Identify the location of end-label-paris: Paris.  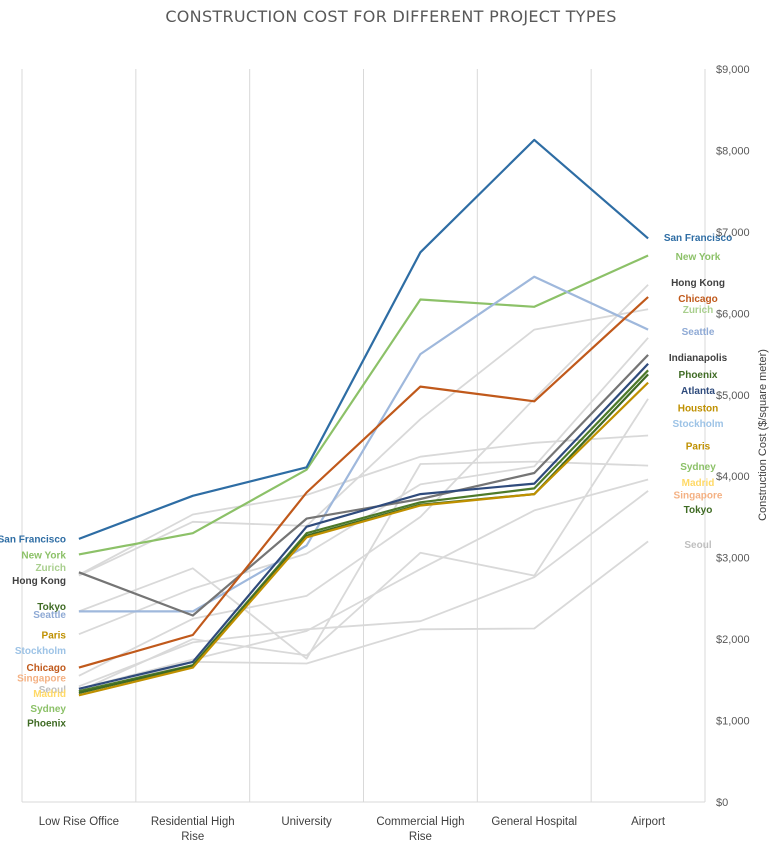
(698, 447).